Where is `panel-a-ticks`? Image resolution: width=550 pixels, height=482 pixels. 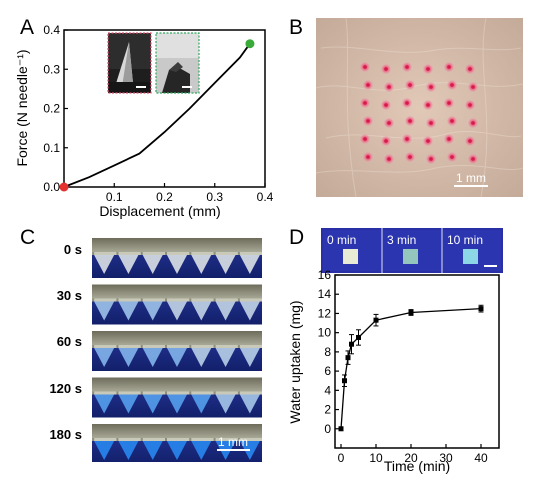
panel-a-ticks is located at coordinates (165, 108).